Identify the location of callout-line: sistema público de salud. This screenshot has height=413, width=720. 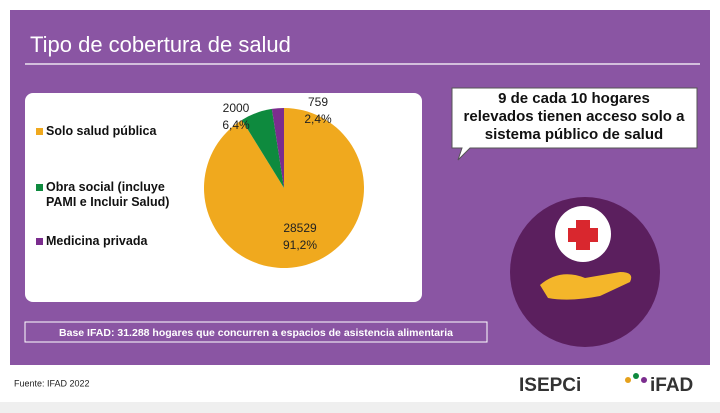
(574, 134).